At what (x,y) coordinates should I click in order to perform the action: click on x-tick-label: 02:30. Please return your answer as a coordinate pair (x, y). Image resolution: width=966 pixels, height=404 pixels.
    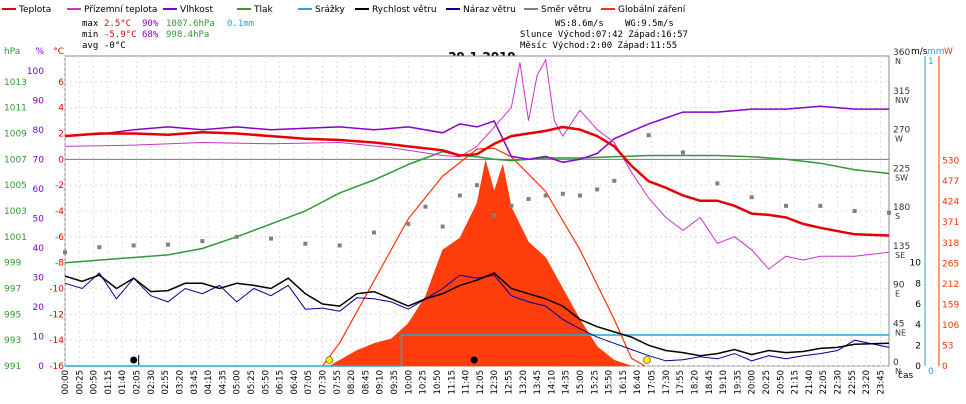
    Looking at the image, I should click on (152, 382).